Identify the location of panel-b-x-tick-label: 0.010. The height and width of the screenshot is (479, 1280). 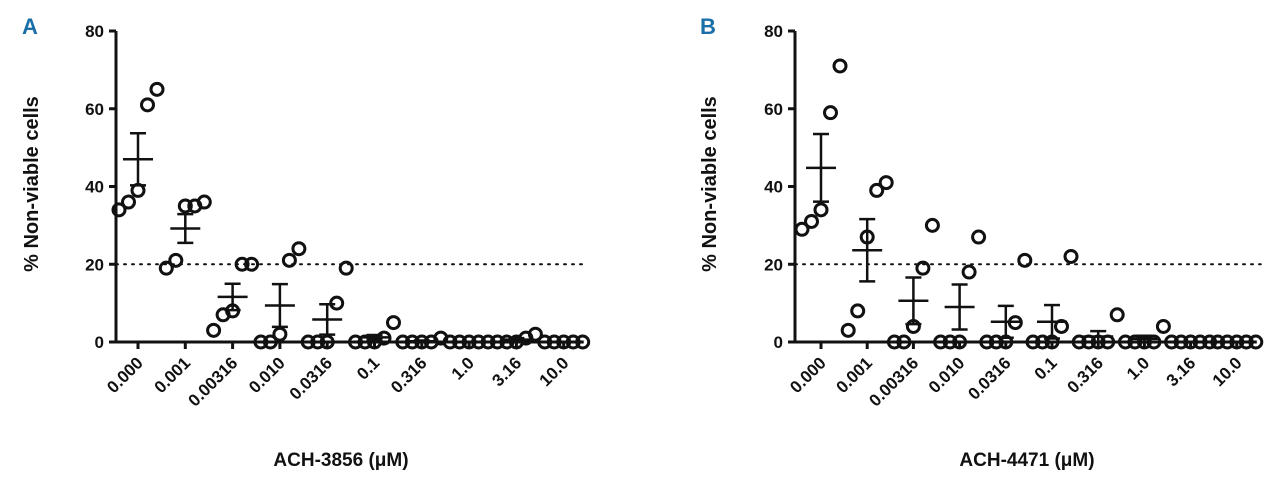
(947, 375).